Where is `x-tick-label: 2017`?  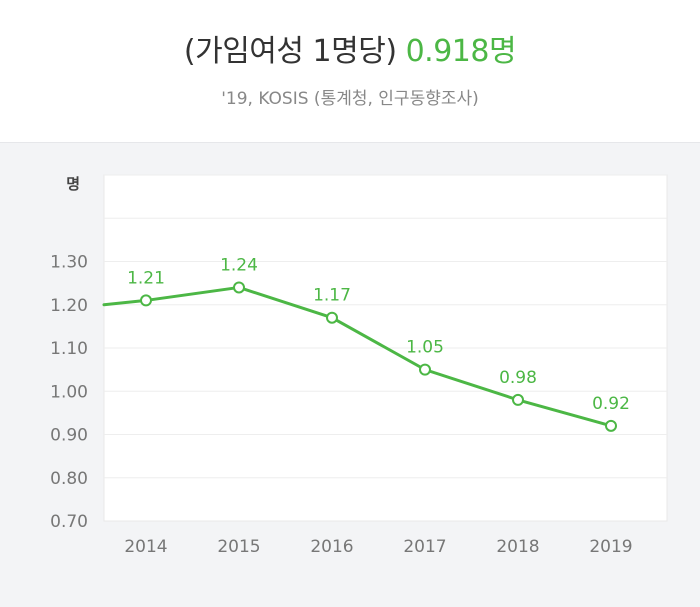 x-tick-label: 2017 is located at coordinates (424, 547).